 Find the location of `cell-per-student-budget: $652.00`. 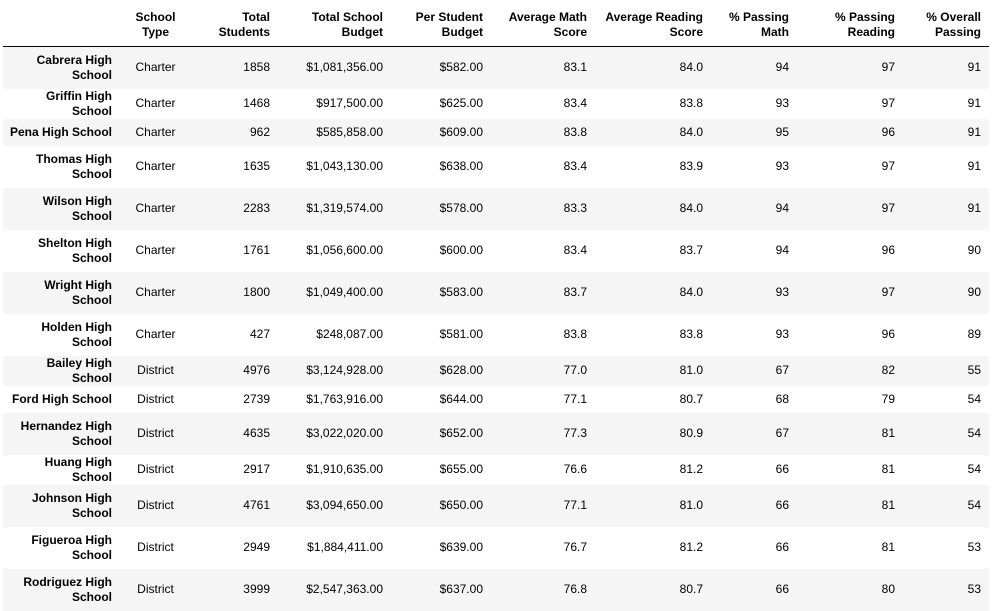

cell-per-student-budget: $652.00 is located at coordinates (461, 433).